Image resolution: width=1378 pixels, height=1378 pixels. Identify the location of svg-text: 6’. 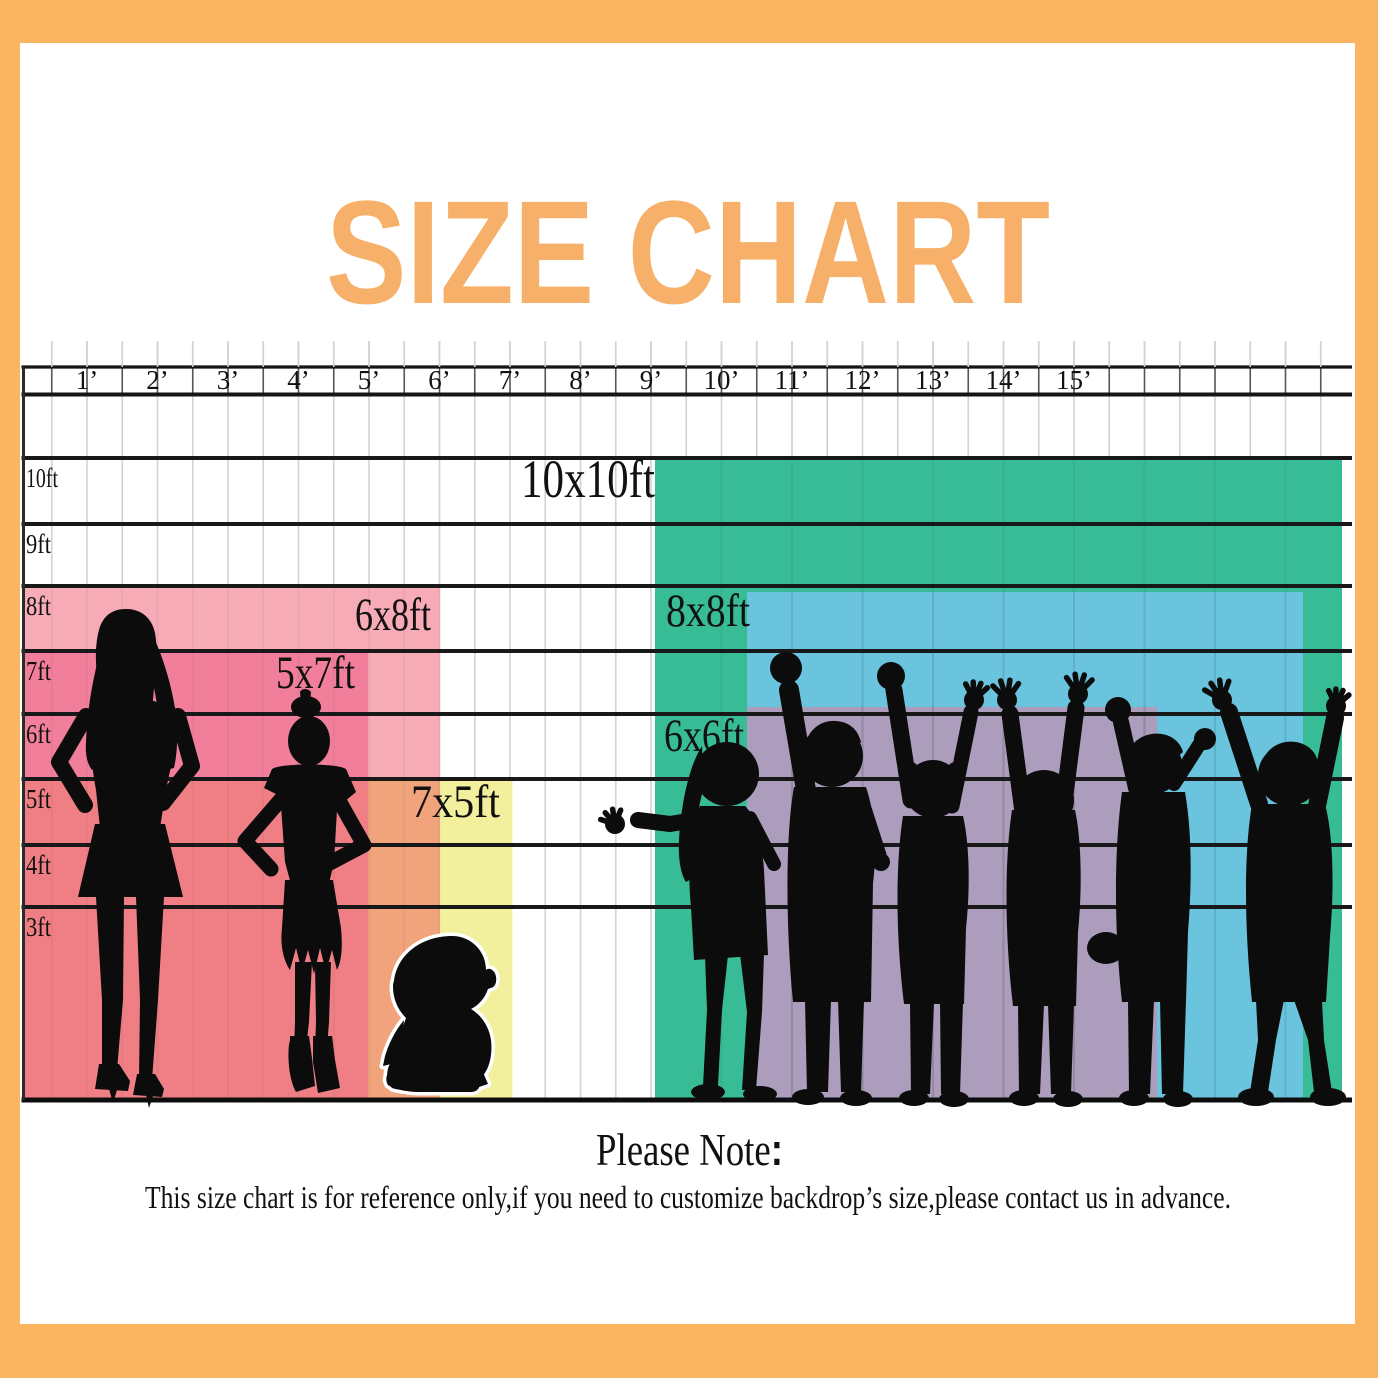
(439, 380).